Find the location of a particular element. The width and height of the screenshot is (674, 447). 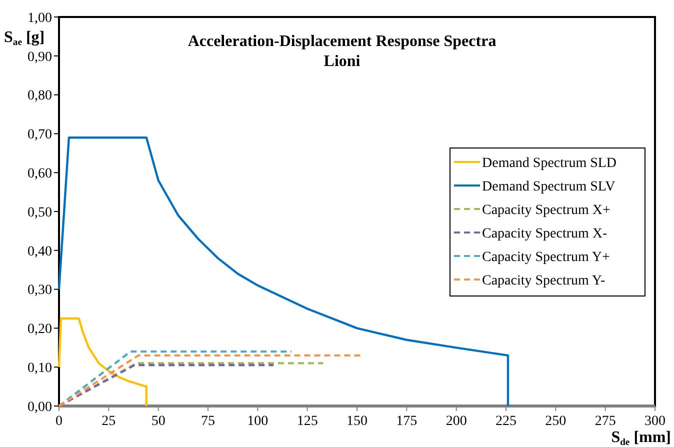

x-tick-label: 200 is located at coordinates (456, 421).